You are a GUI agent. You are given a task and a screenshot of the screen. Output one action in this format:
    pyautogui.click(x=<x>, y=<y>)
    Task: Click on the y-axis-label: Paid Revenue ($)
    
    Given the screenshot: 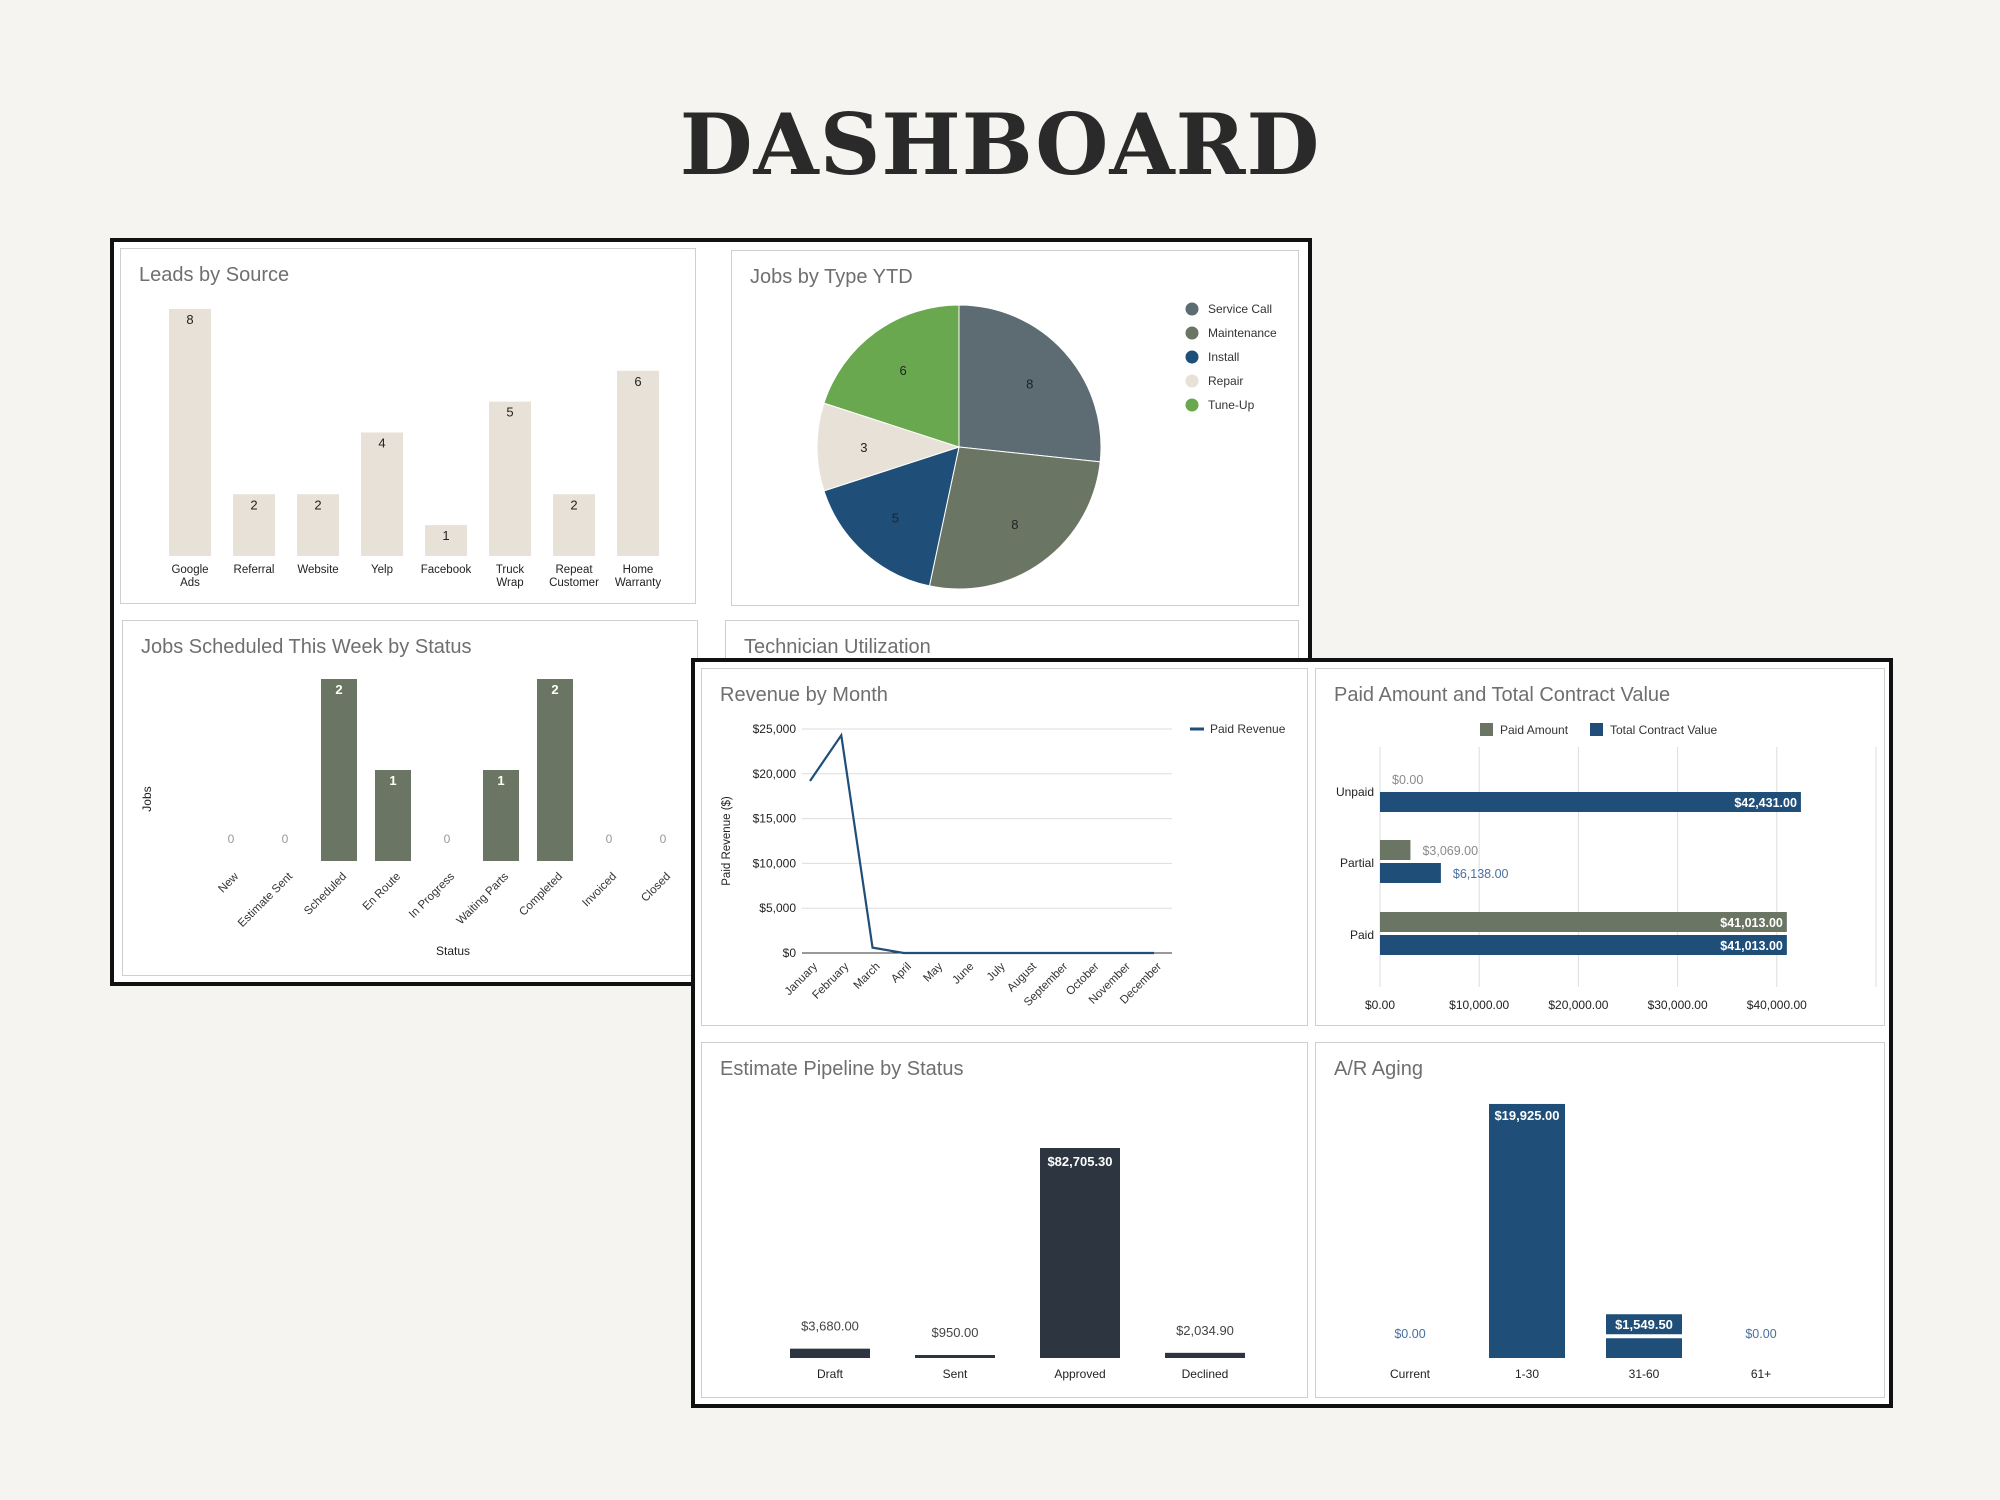 What is the action you would take?
    pyautogui.click(x=727, y=841)
    